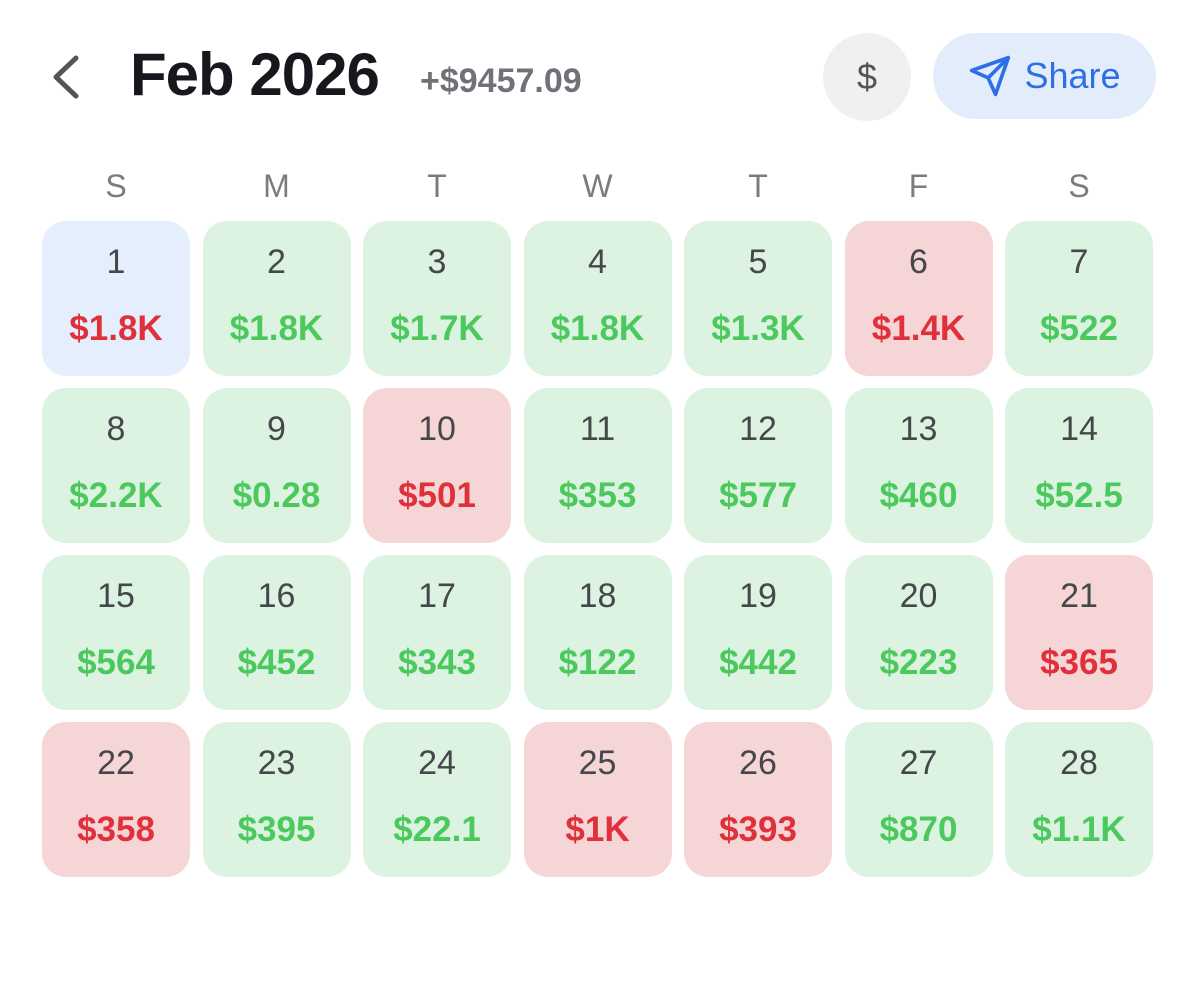 The width and height of the screenshot is (1200, 983). I want to click on day-cell: 16 $452, so click(276, 632).